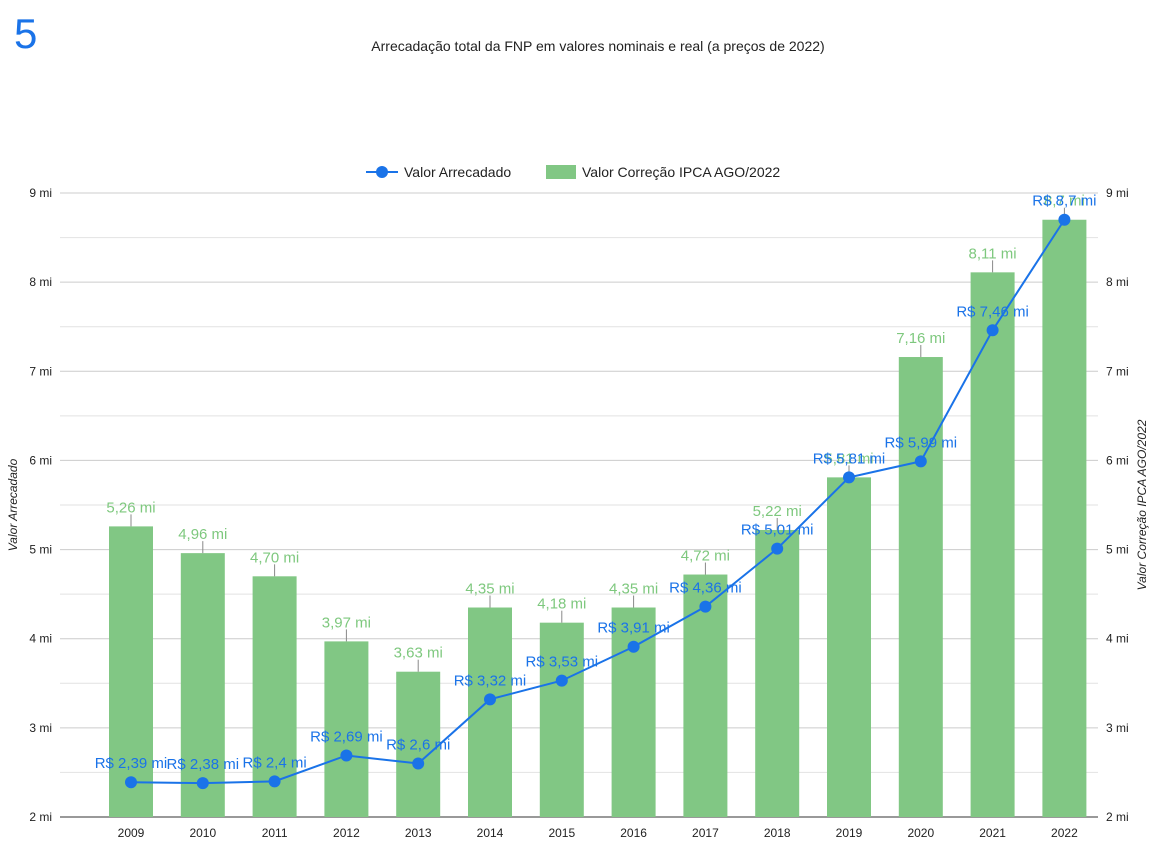 This screenshot has width=1152, height=861. I want to click on x-tick-label: 2013, so click(418, 833).